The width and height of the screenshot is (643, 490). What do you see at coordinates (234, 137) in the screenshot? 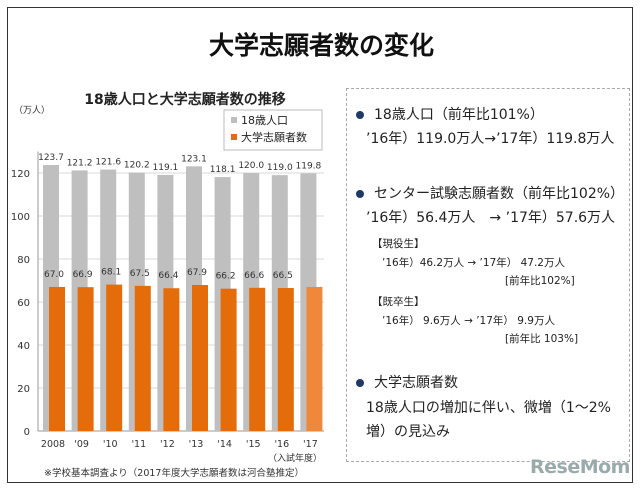
I see `legend-swatch-applicants` at bounding box center [234, 137].